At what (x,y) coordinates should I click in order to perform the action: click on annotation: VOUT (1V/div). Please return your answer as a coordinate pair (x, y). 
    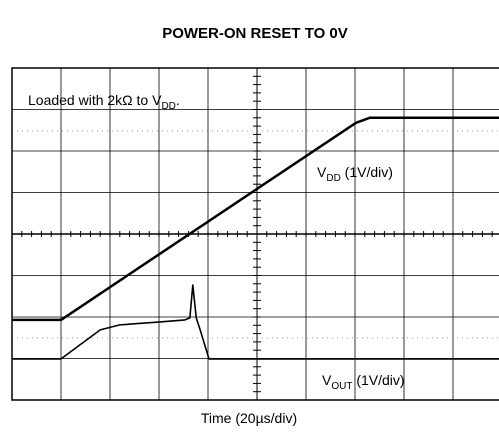
    Looking at the image, I should click on (363, 382).